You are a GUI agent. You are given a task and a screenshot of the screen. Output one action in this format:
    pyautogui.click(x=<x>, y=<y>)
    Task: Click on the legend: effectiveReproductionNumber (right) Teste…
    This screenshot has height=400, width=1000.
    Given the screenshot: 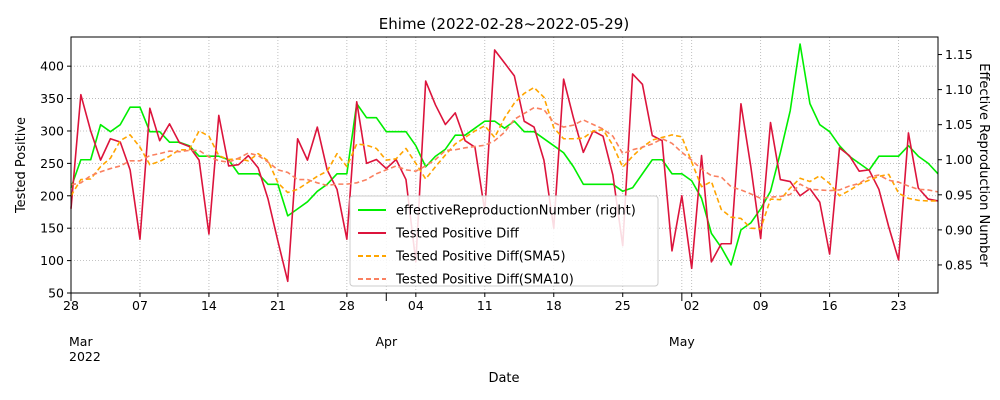 What is the action you would take?
    pyautogui.click(x=504, y=241)
    